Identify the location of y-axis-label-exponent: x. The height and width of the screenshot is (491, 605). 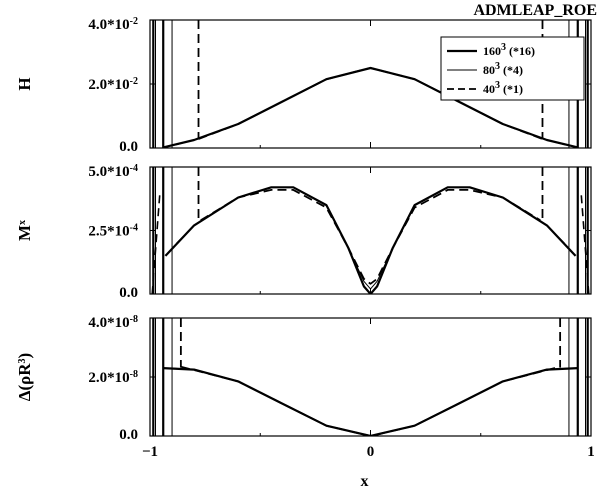
(22, 222).